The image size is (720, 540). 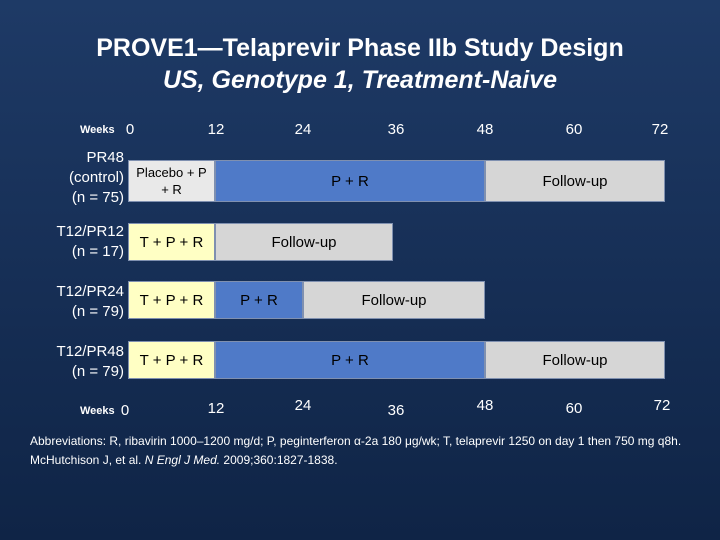 I want to click on arm-label-t12-pr12: T12/PR12 (n = 17), so click(x=72, y=242).